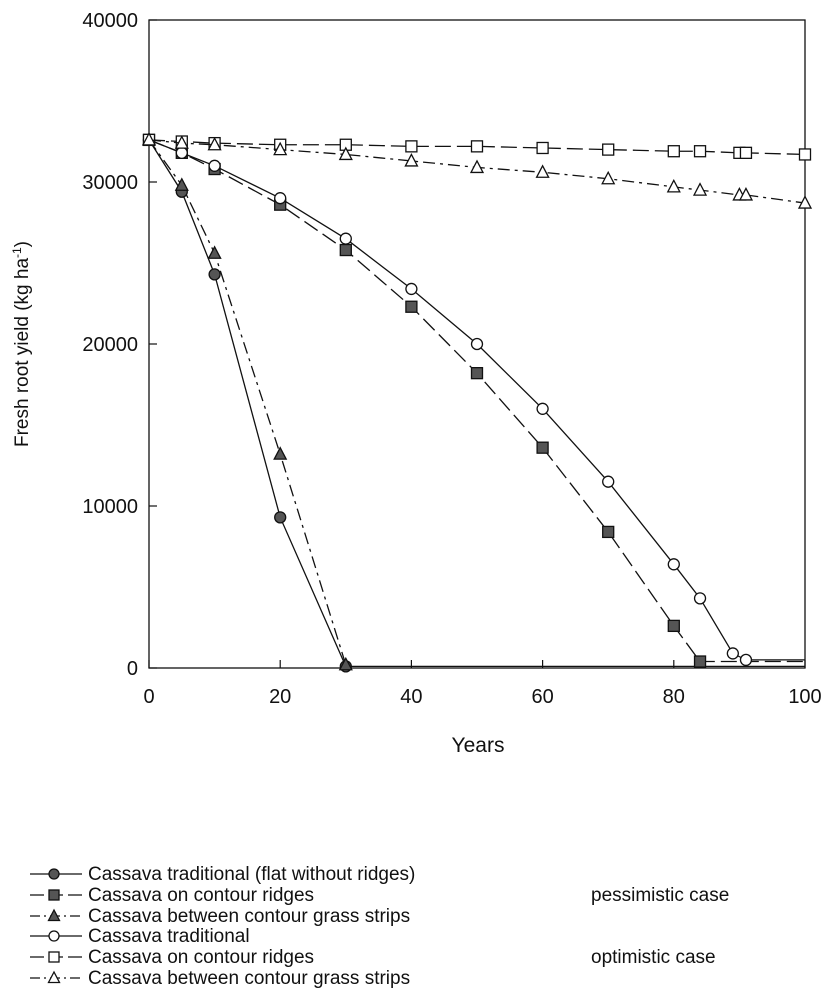  I want to click on y-tick-label: 10000, so click(110, 507).